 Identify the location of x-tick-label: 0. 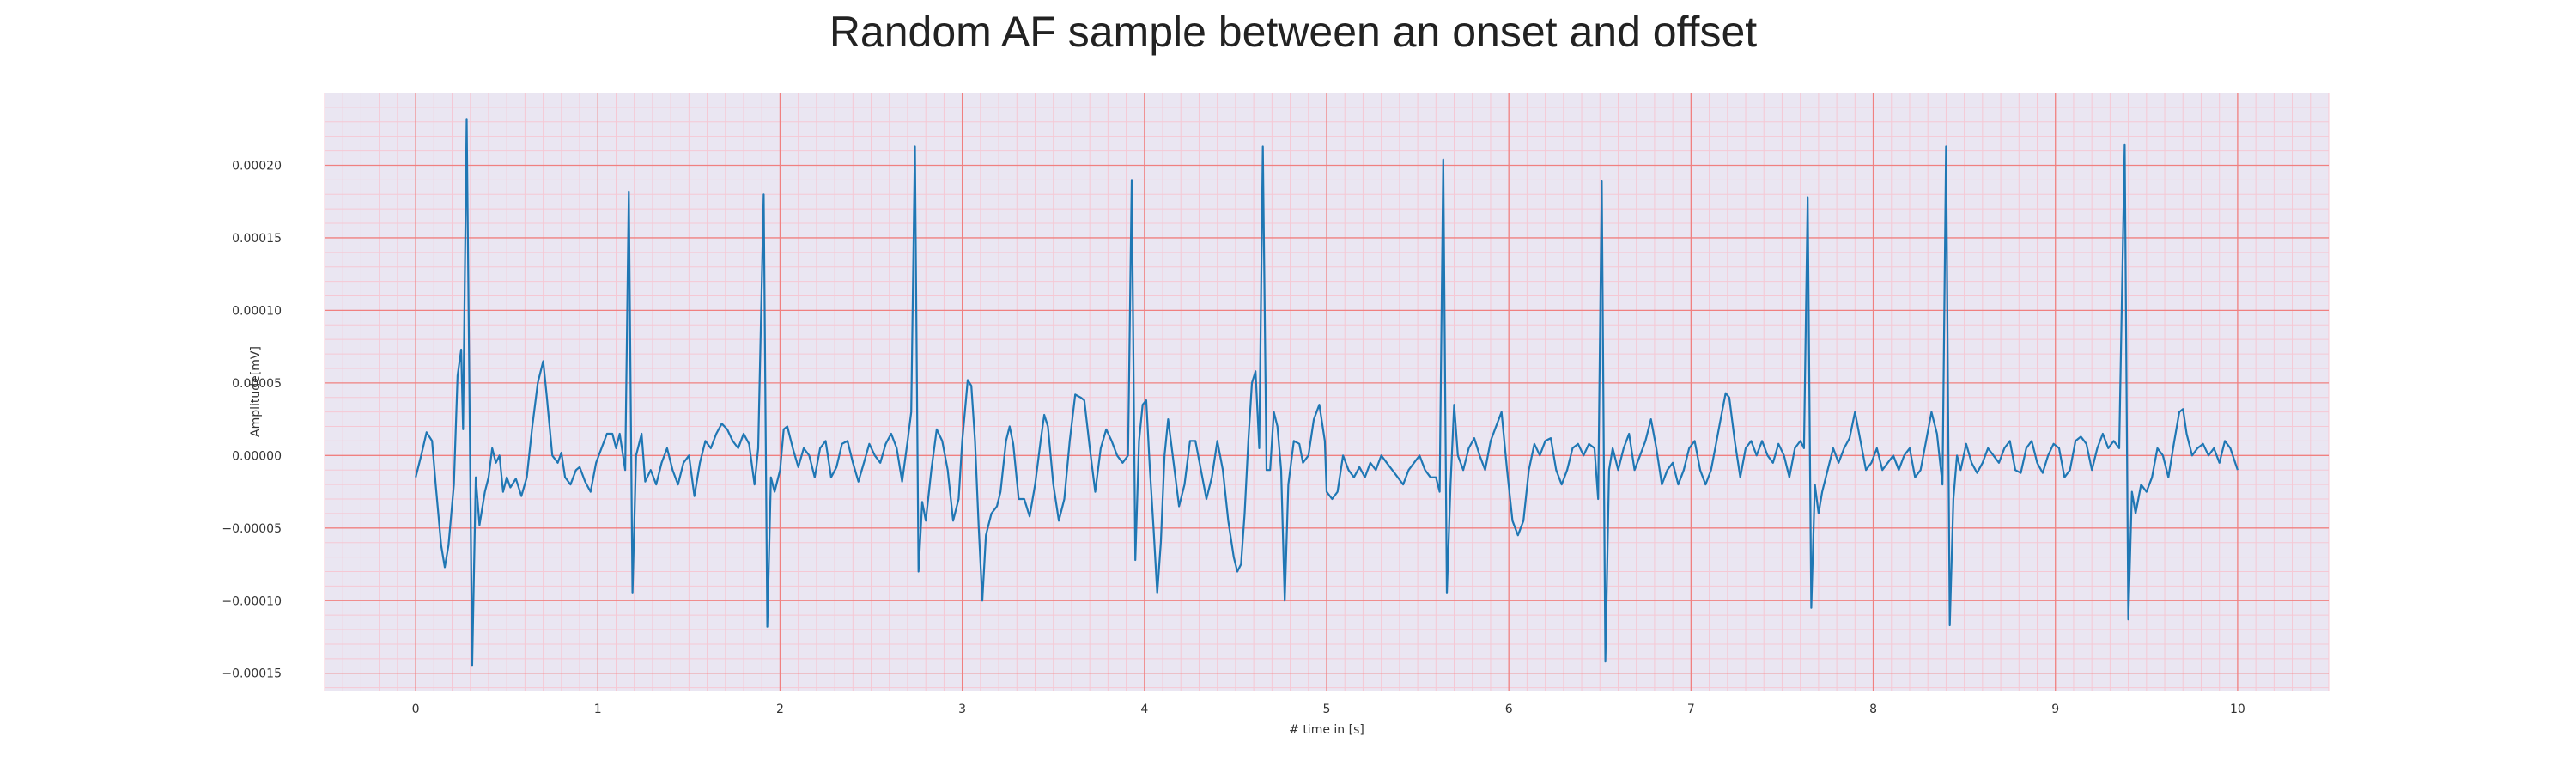
(416, 709).